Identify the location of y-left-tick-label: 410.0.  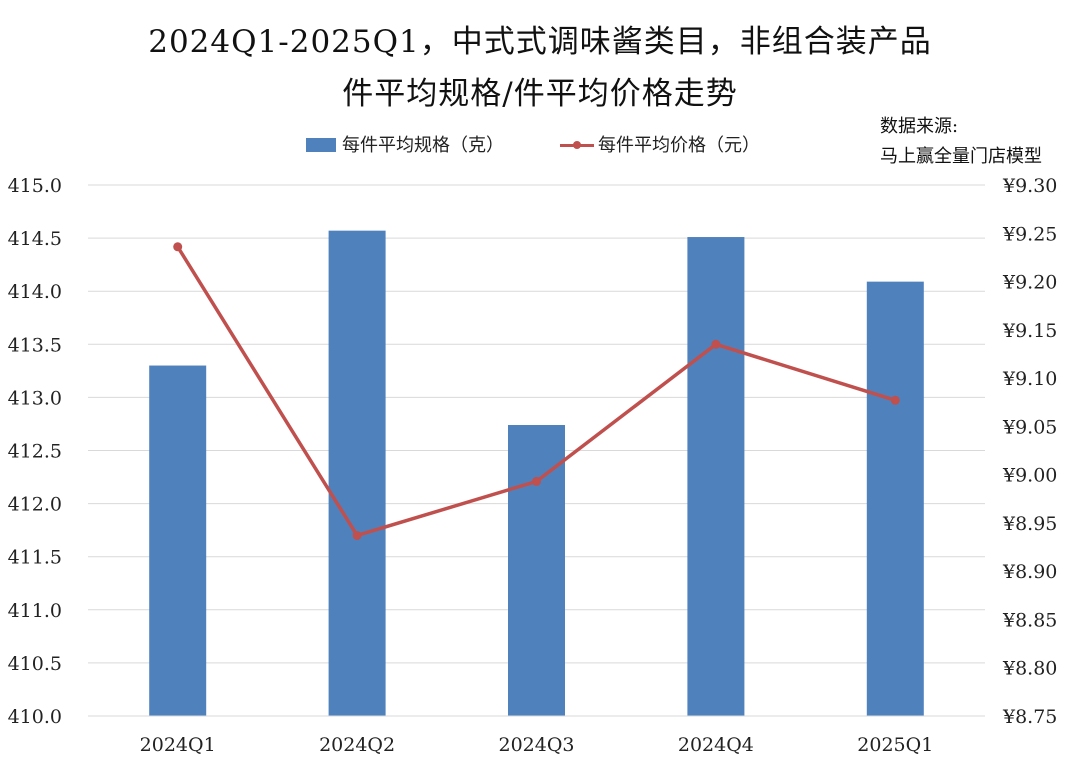
(35, 717).